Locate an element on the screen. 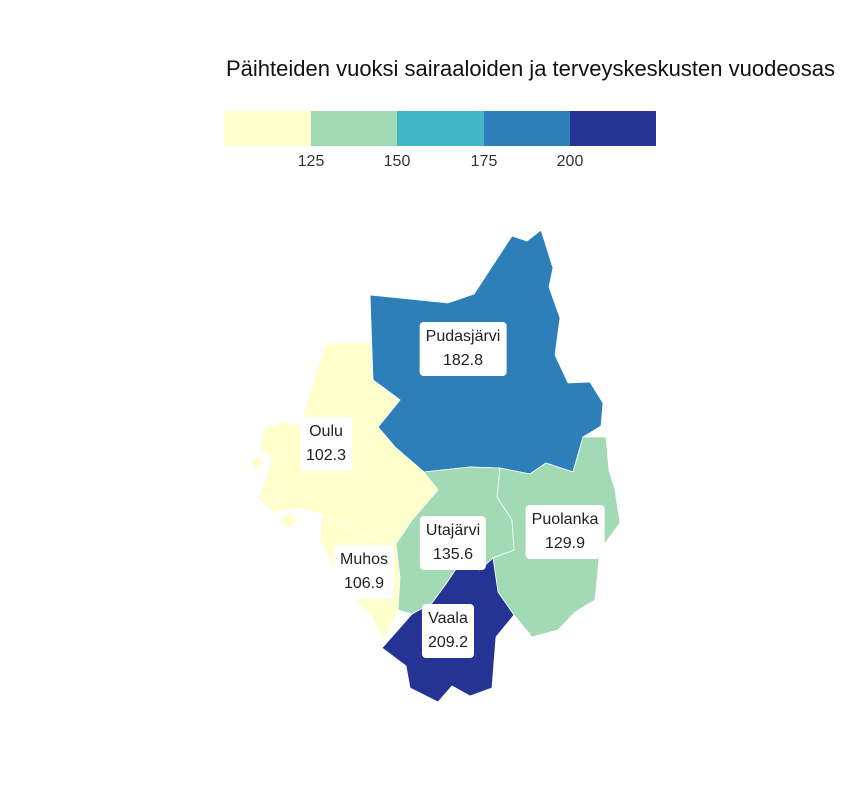 The width and height of the screenshot is (864, 792). legend-tick-200: 200 is located at coordinates (570, 161).